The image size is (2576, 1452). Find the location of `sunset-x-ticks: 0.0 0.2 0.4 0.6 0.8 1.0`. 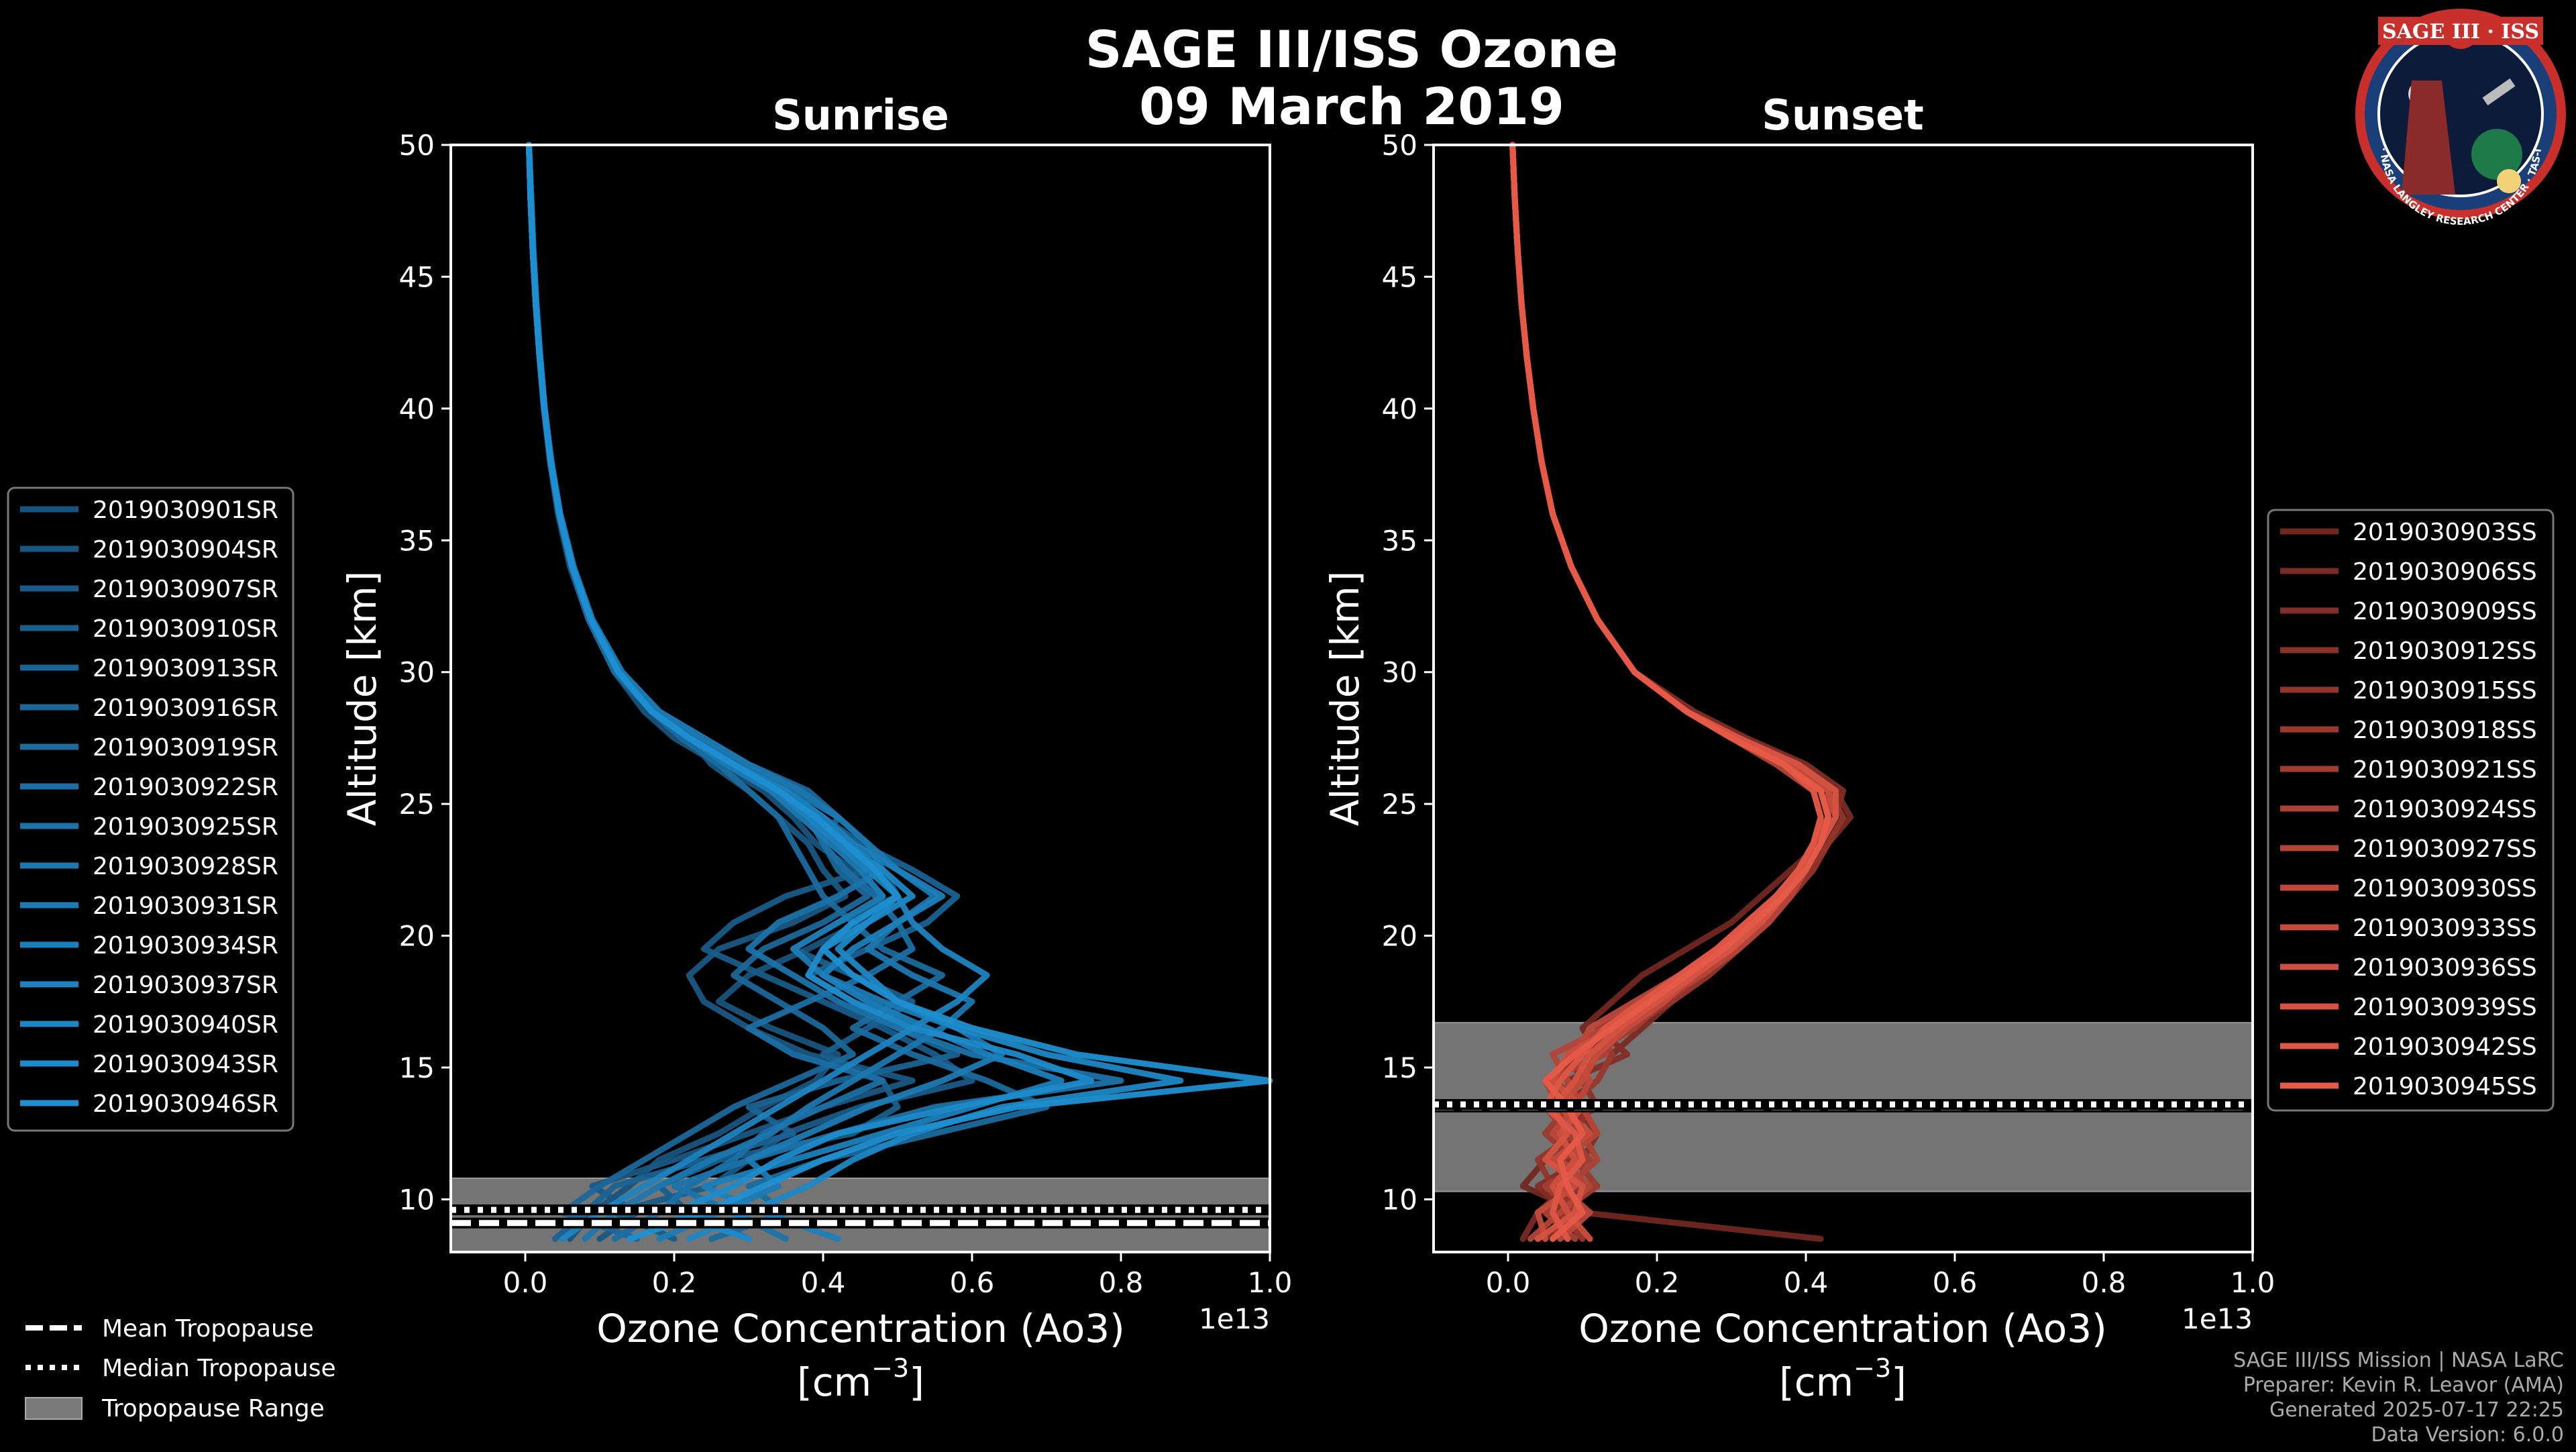

sunset-x-ticks: 0.0 0.2 0.4 0.6 0.8 1.0 is located at coordinates (1880, 1276).